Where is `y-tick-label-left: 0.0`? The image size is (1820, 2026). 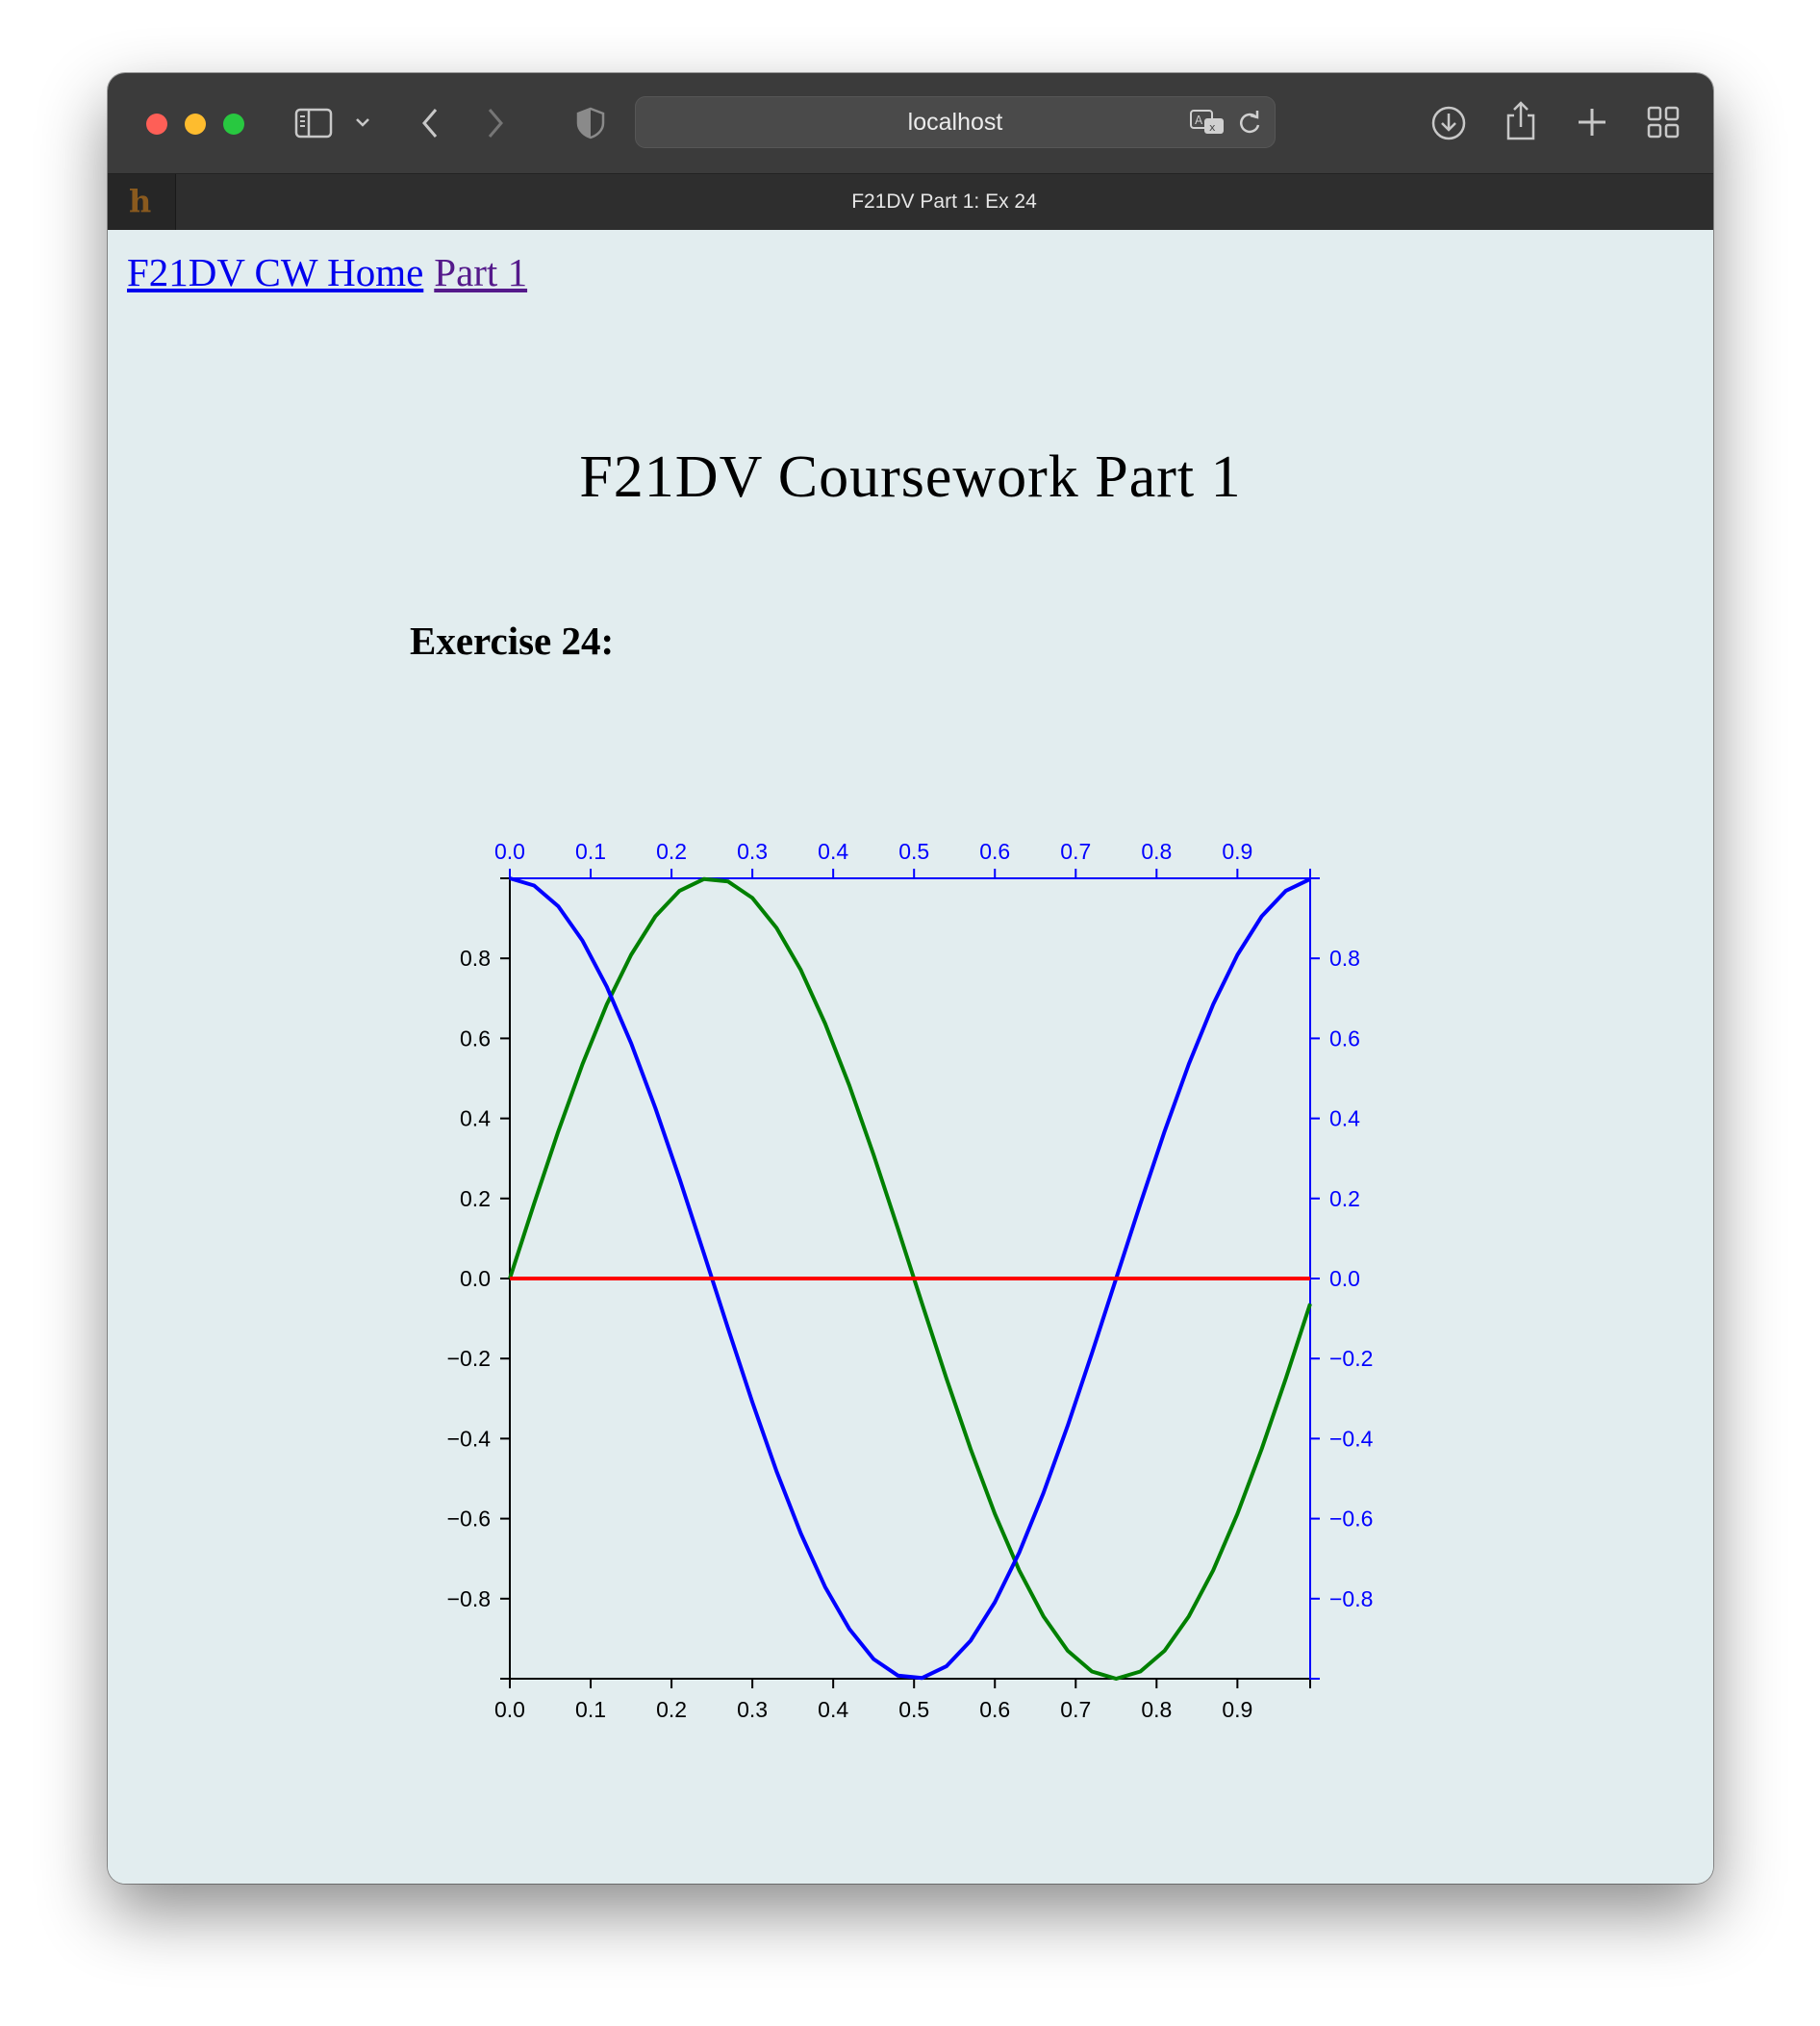 y-tick-label-left: 0.0 is located at coordinates (475, 1278).